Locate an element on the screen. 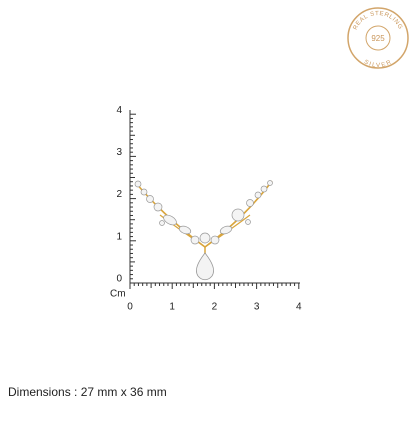 The image size is (416, 421). ruler-v-label: 0 is located at coordinates (119, 279).